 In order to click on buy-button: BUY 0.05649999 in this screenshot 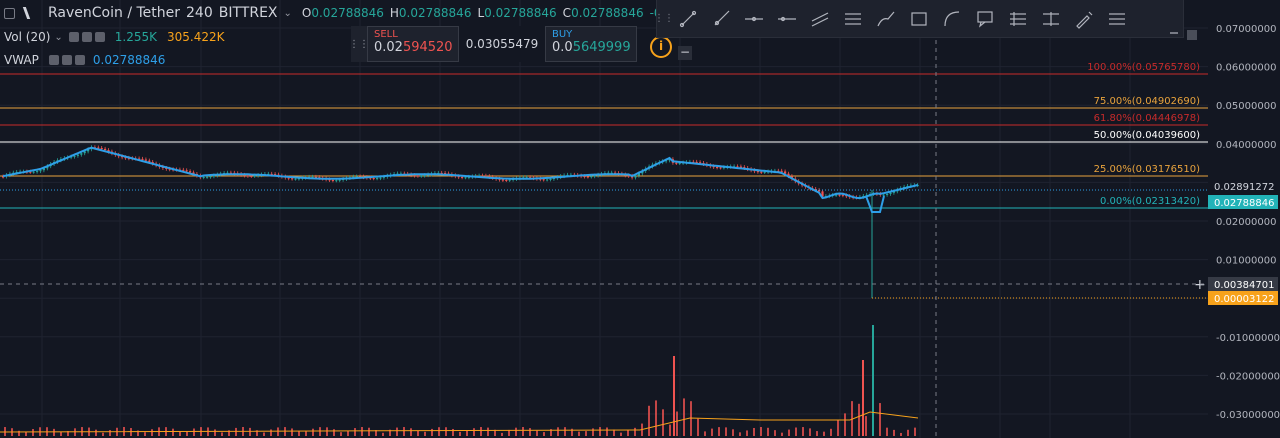, I will do `click(591, 44)`.